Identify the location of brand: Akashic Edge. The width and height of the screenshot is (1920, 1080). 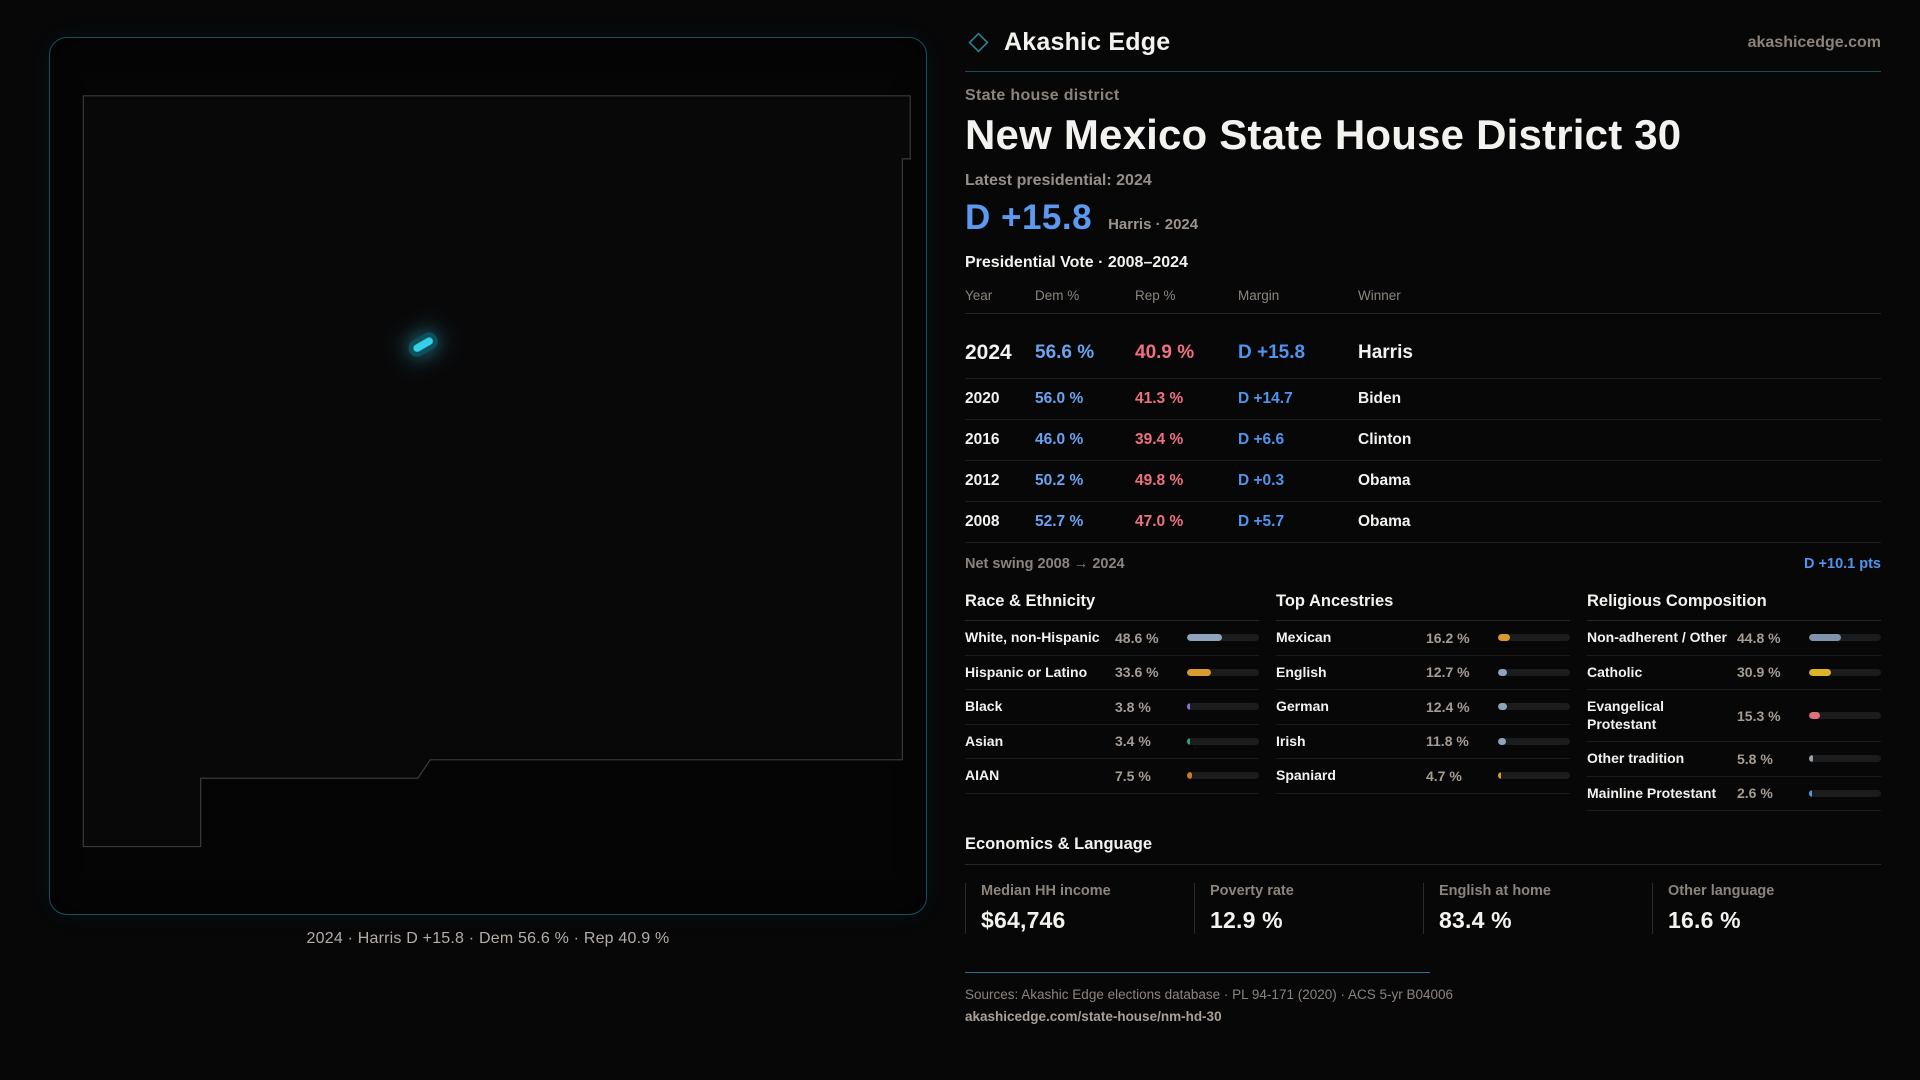
(1067, 42).